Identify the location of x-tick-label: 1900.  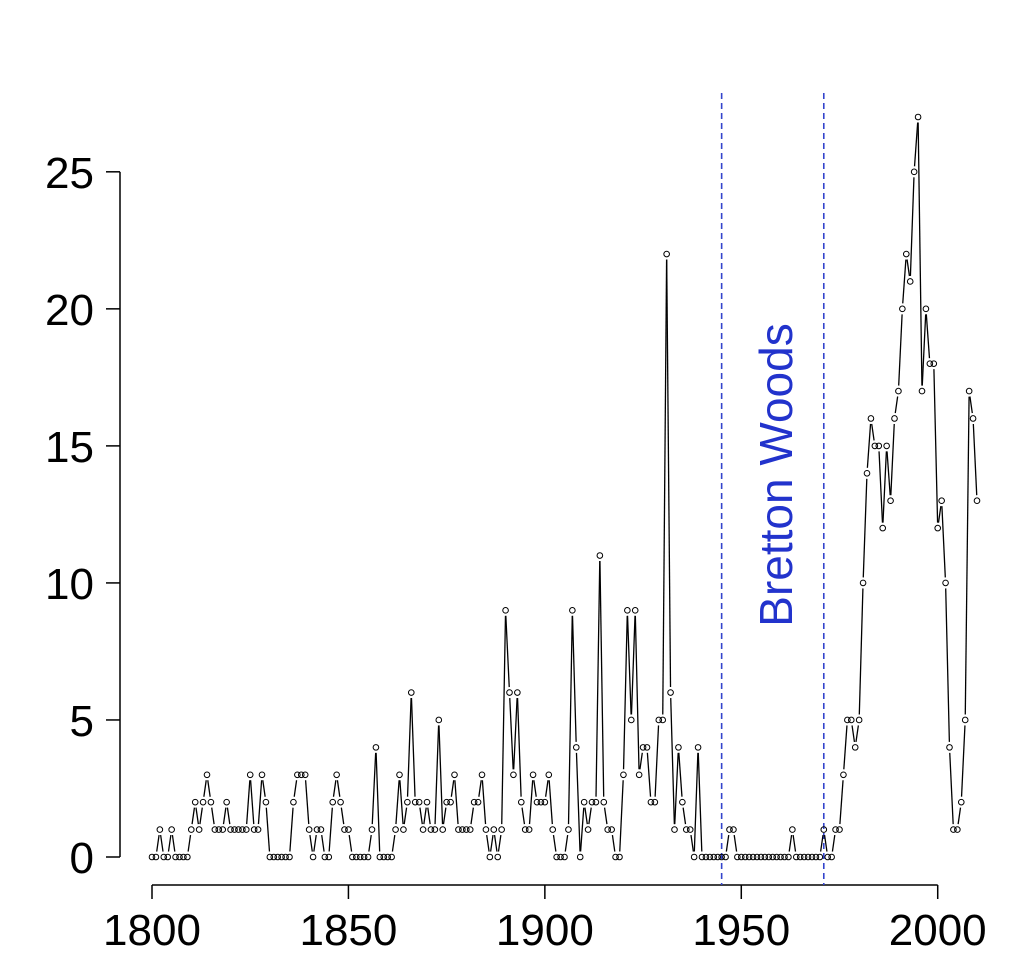
(545, 930).